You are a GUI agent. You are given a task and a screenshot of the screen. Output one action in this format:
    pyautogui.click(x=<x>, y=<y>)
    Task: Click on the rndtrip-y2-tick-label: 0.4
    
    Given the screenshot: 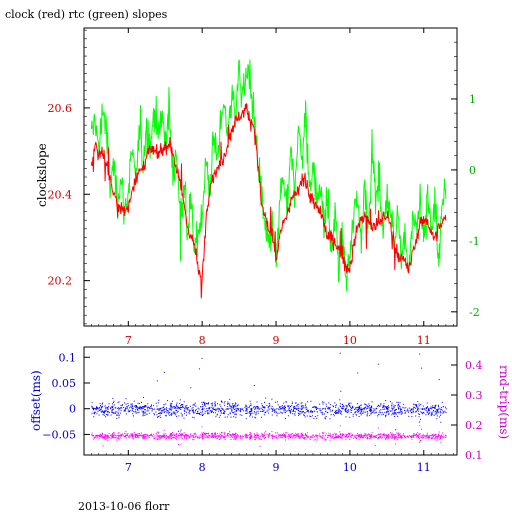 What is the action you would take?
    pyautogui.click(x=474, y=365)
    